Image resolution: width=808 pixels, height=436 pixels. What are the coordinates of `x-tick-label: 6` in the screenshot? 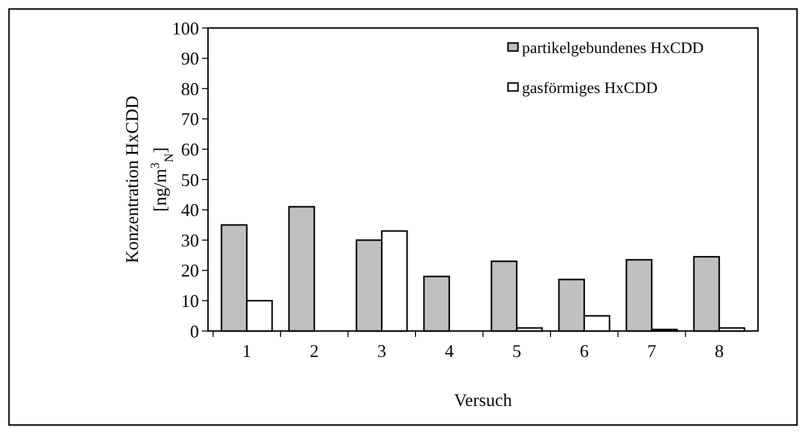 It's located at (584, 351).